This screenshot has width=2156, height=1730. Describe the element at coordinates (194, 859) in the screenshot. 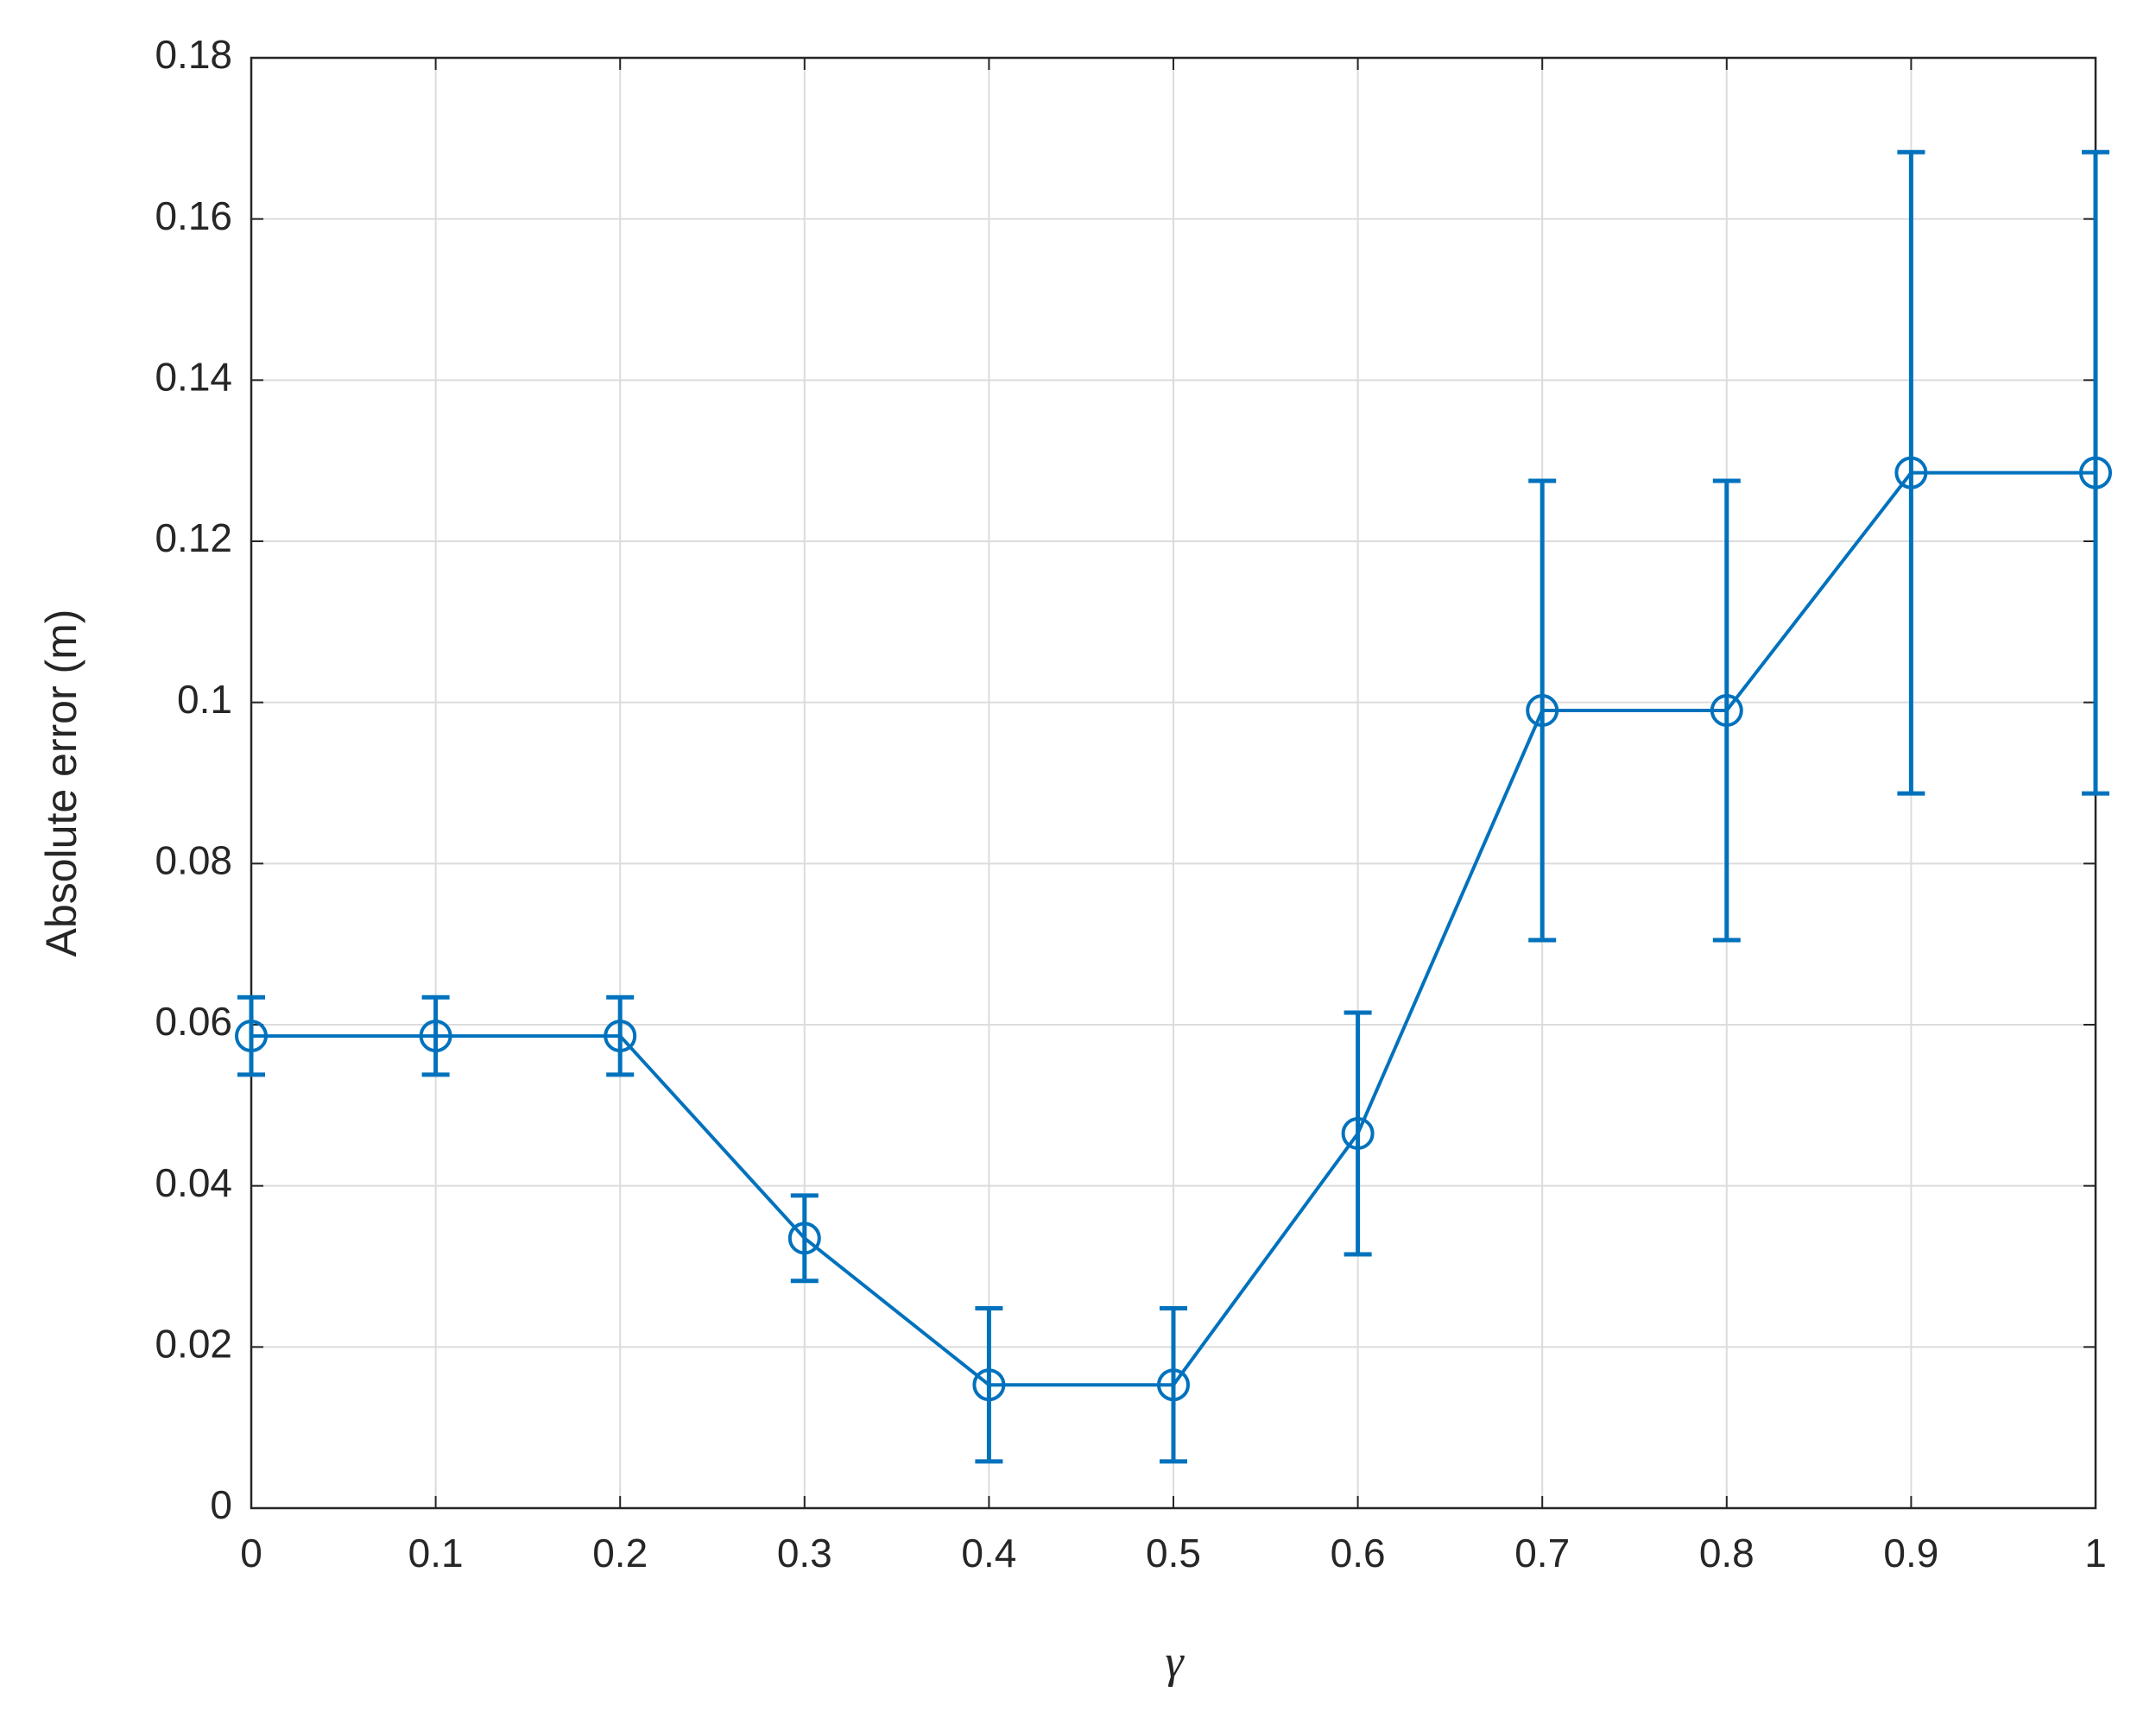

I see `y-tick-label: 0.08` at that location.